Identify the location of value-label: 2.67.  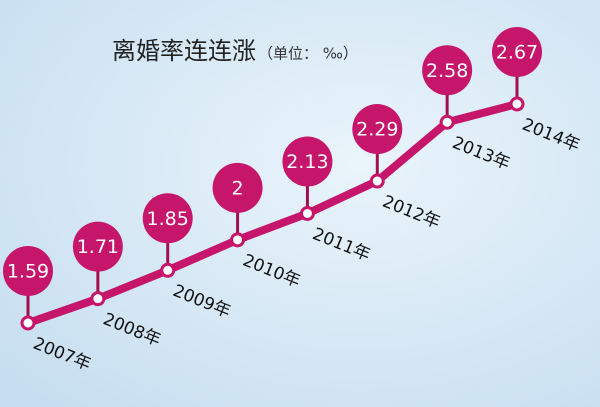
(517, 53).